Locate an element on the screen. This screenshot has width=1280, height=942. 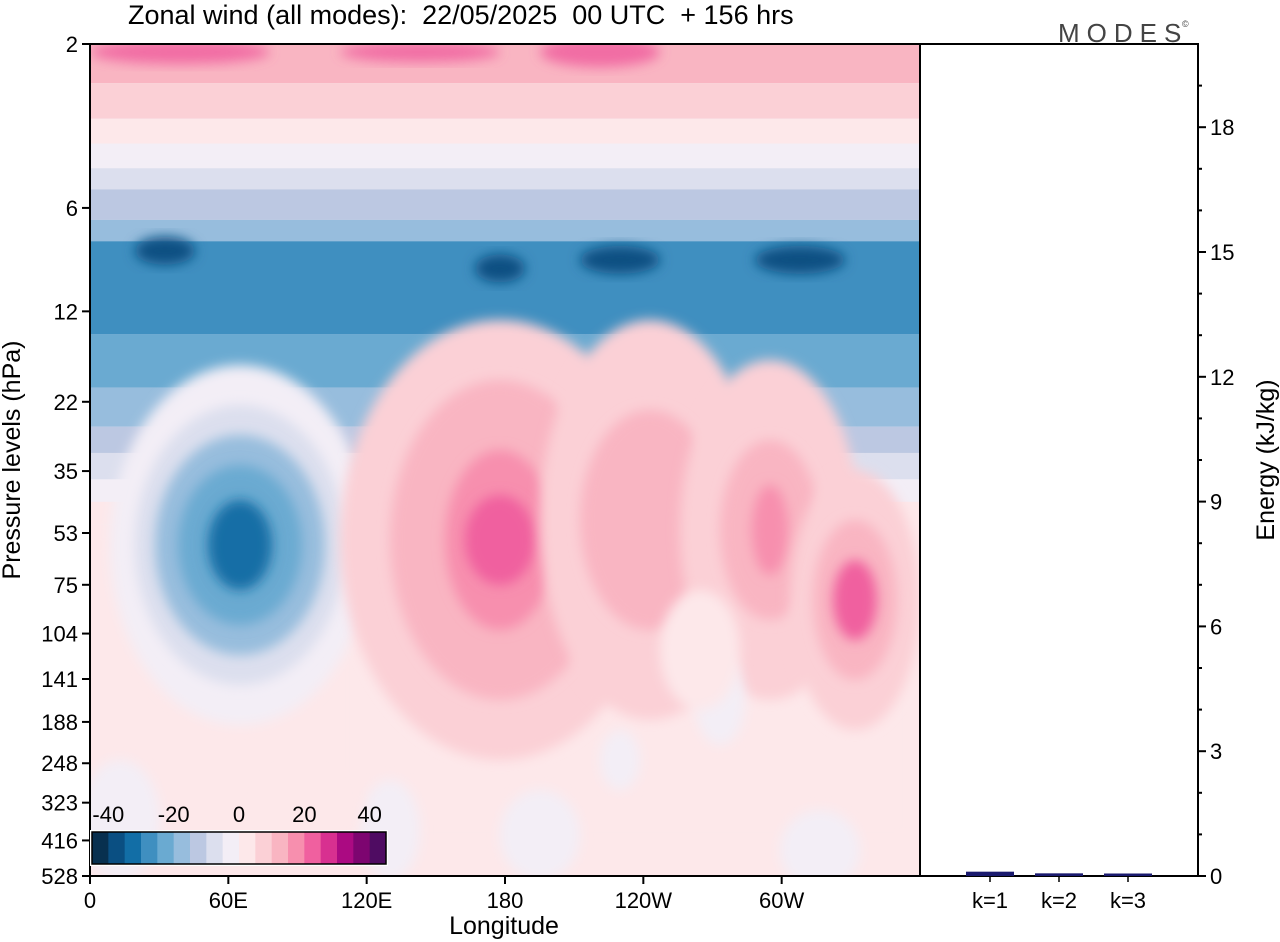
longitude-tick-label: 180 is located at coordinates (505, 900).